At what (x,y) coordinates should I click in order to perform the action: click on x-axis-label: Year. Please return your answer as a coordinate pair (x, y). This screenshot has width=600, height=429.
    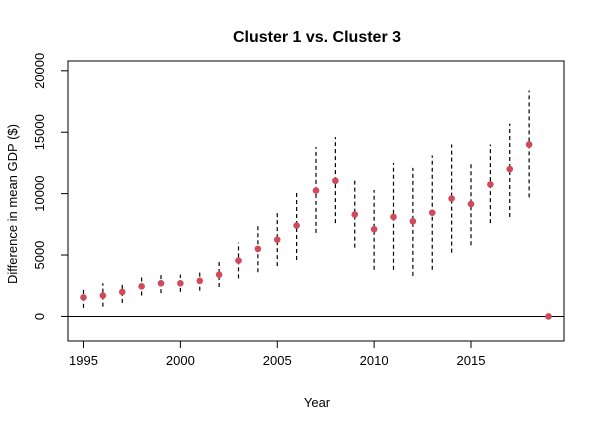
    Looking at the image, I should click on (317, 402).